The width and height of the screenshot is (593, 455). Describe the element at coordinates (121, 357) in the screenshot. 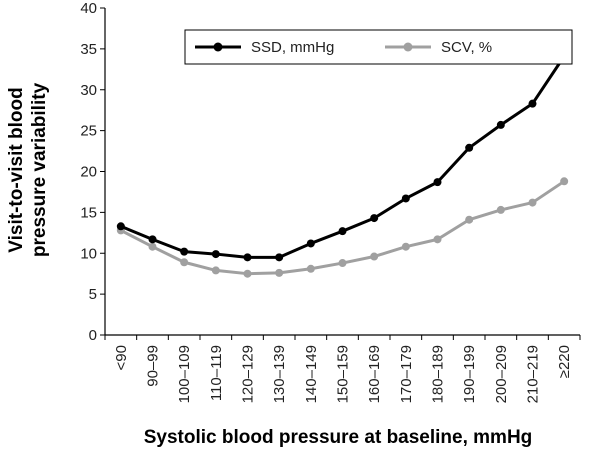

I see `x-tick-label: <90` at that location.